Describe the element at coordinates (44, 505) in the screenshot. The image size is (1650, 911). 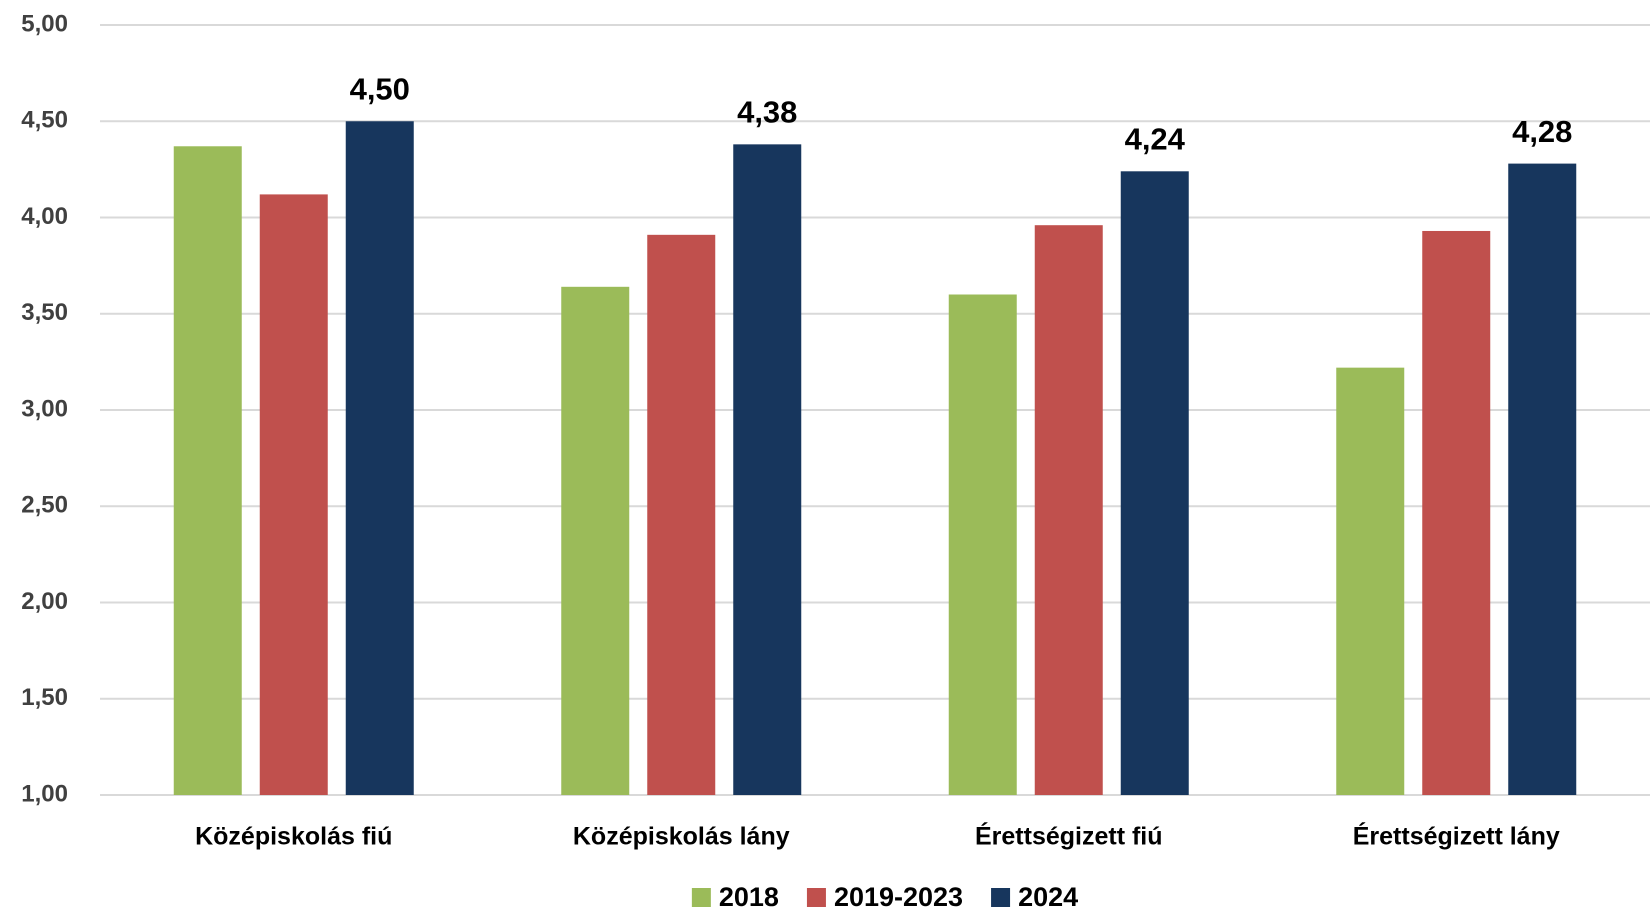
I see `y-tick-label: 2,50` at that location.